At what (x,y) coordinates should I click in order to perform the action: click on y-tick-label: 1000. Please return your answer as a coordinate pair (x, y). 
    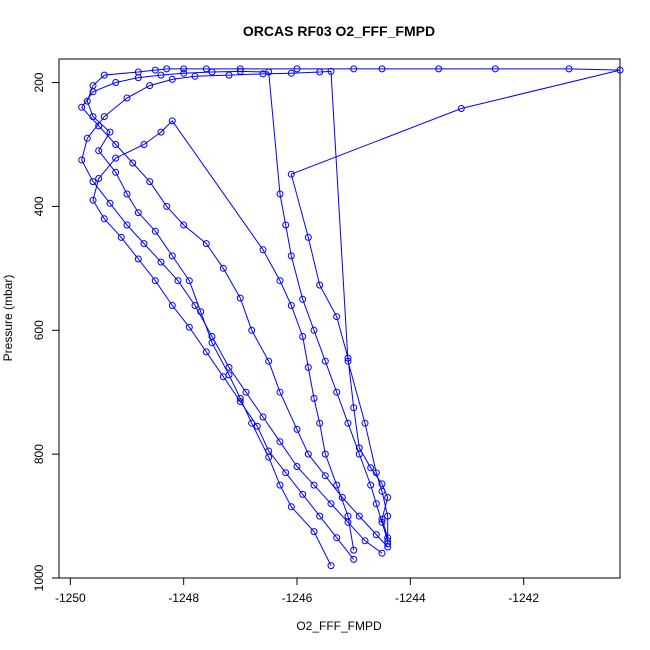
    Looking at the image, I should click on (39, 577).